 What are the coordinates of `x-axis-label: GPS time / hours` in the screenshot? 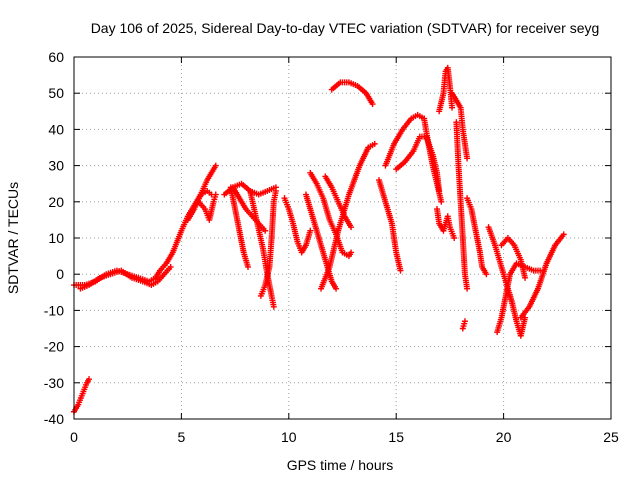 It's located at (340, 465).